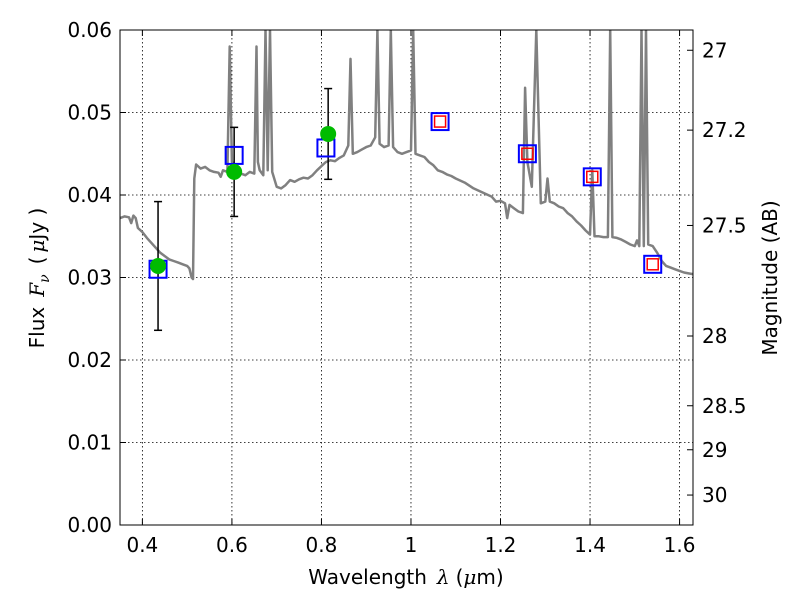 The height and width of the screenshot is (600, 800). I want to click on y-tick-label: 0.06, so click(89, 30).